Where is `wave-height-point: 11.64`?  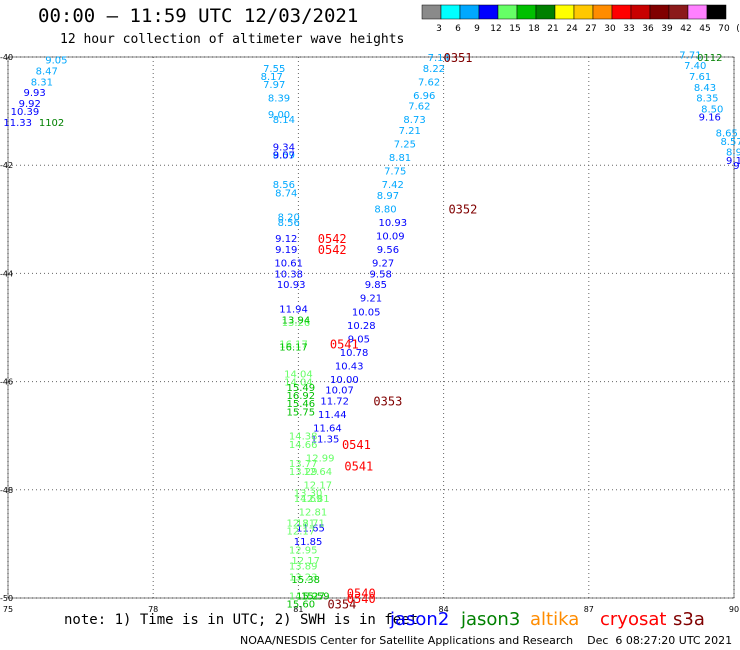 wave-height-point: 11.64 is located at coordinates (327, 429).